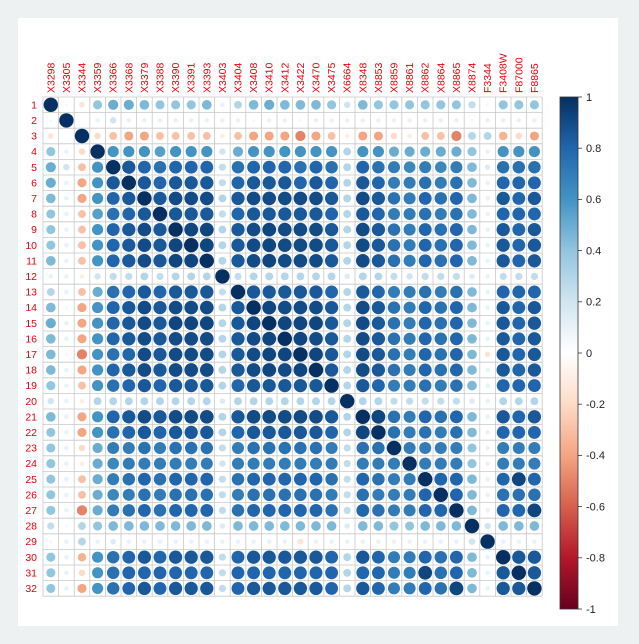  Describe the element at coordinates (31, 371) in the screenshot. I see `row-label: 18` at that location.